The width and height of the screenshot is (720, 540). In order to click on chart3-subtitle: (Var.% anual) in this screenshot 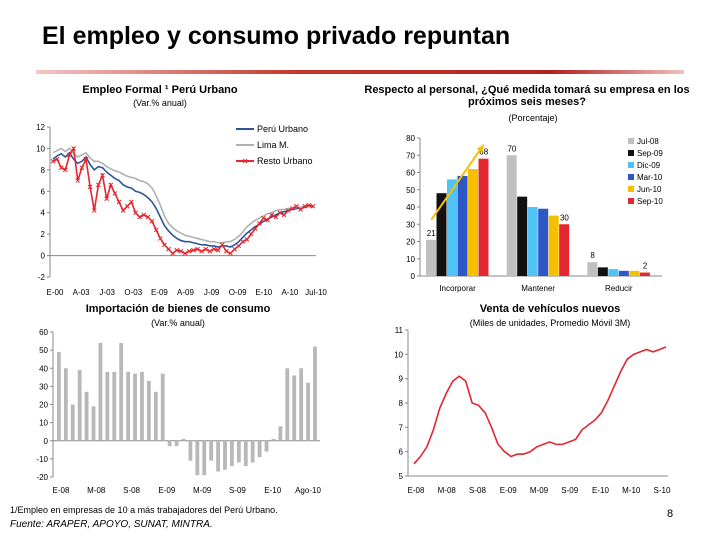, I will do `click(178, 323)`.